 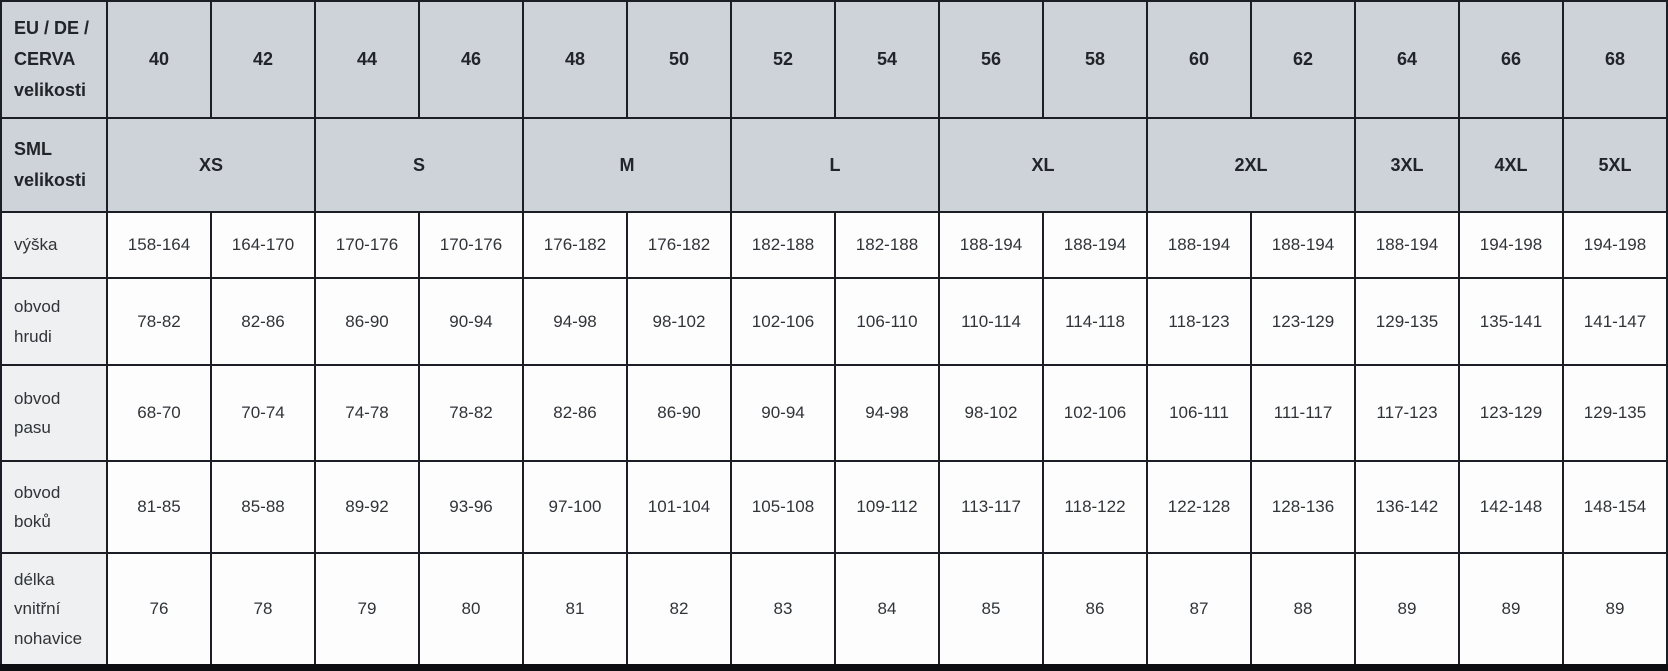 I want to click on value-cell-obvod-boku-54: 109-112, so click(x=887, y=507).